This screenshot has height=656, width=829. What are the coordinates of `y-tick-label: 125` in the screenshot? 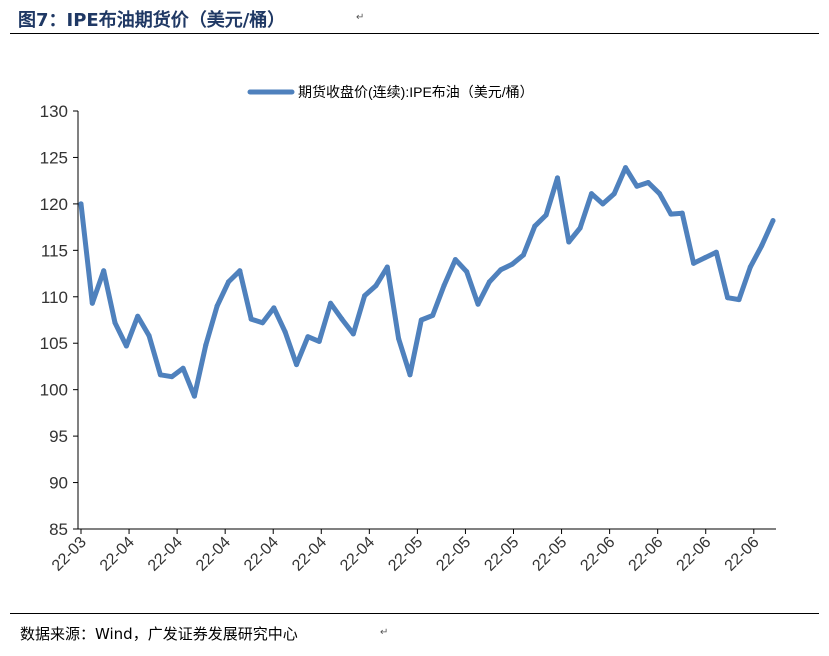 It's located at (54, 157).